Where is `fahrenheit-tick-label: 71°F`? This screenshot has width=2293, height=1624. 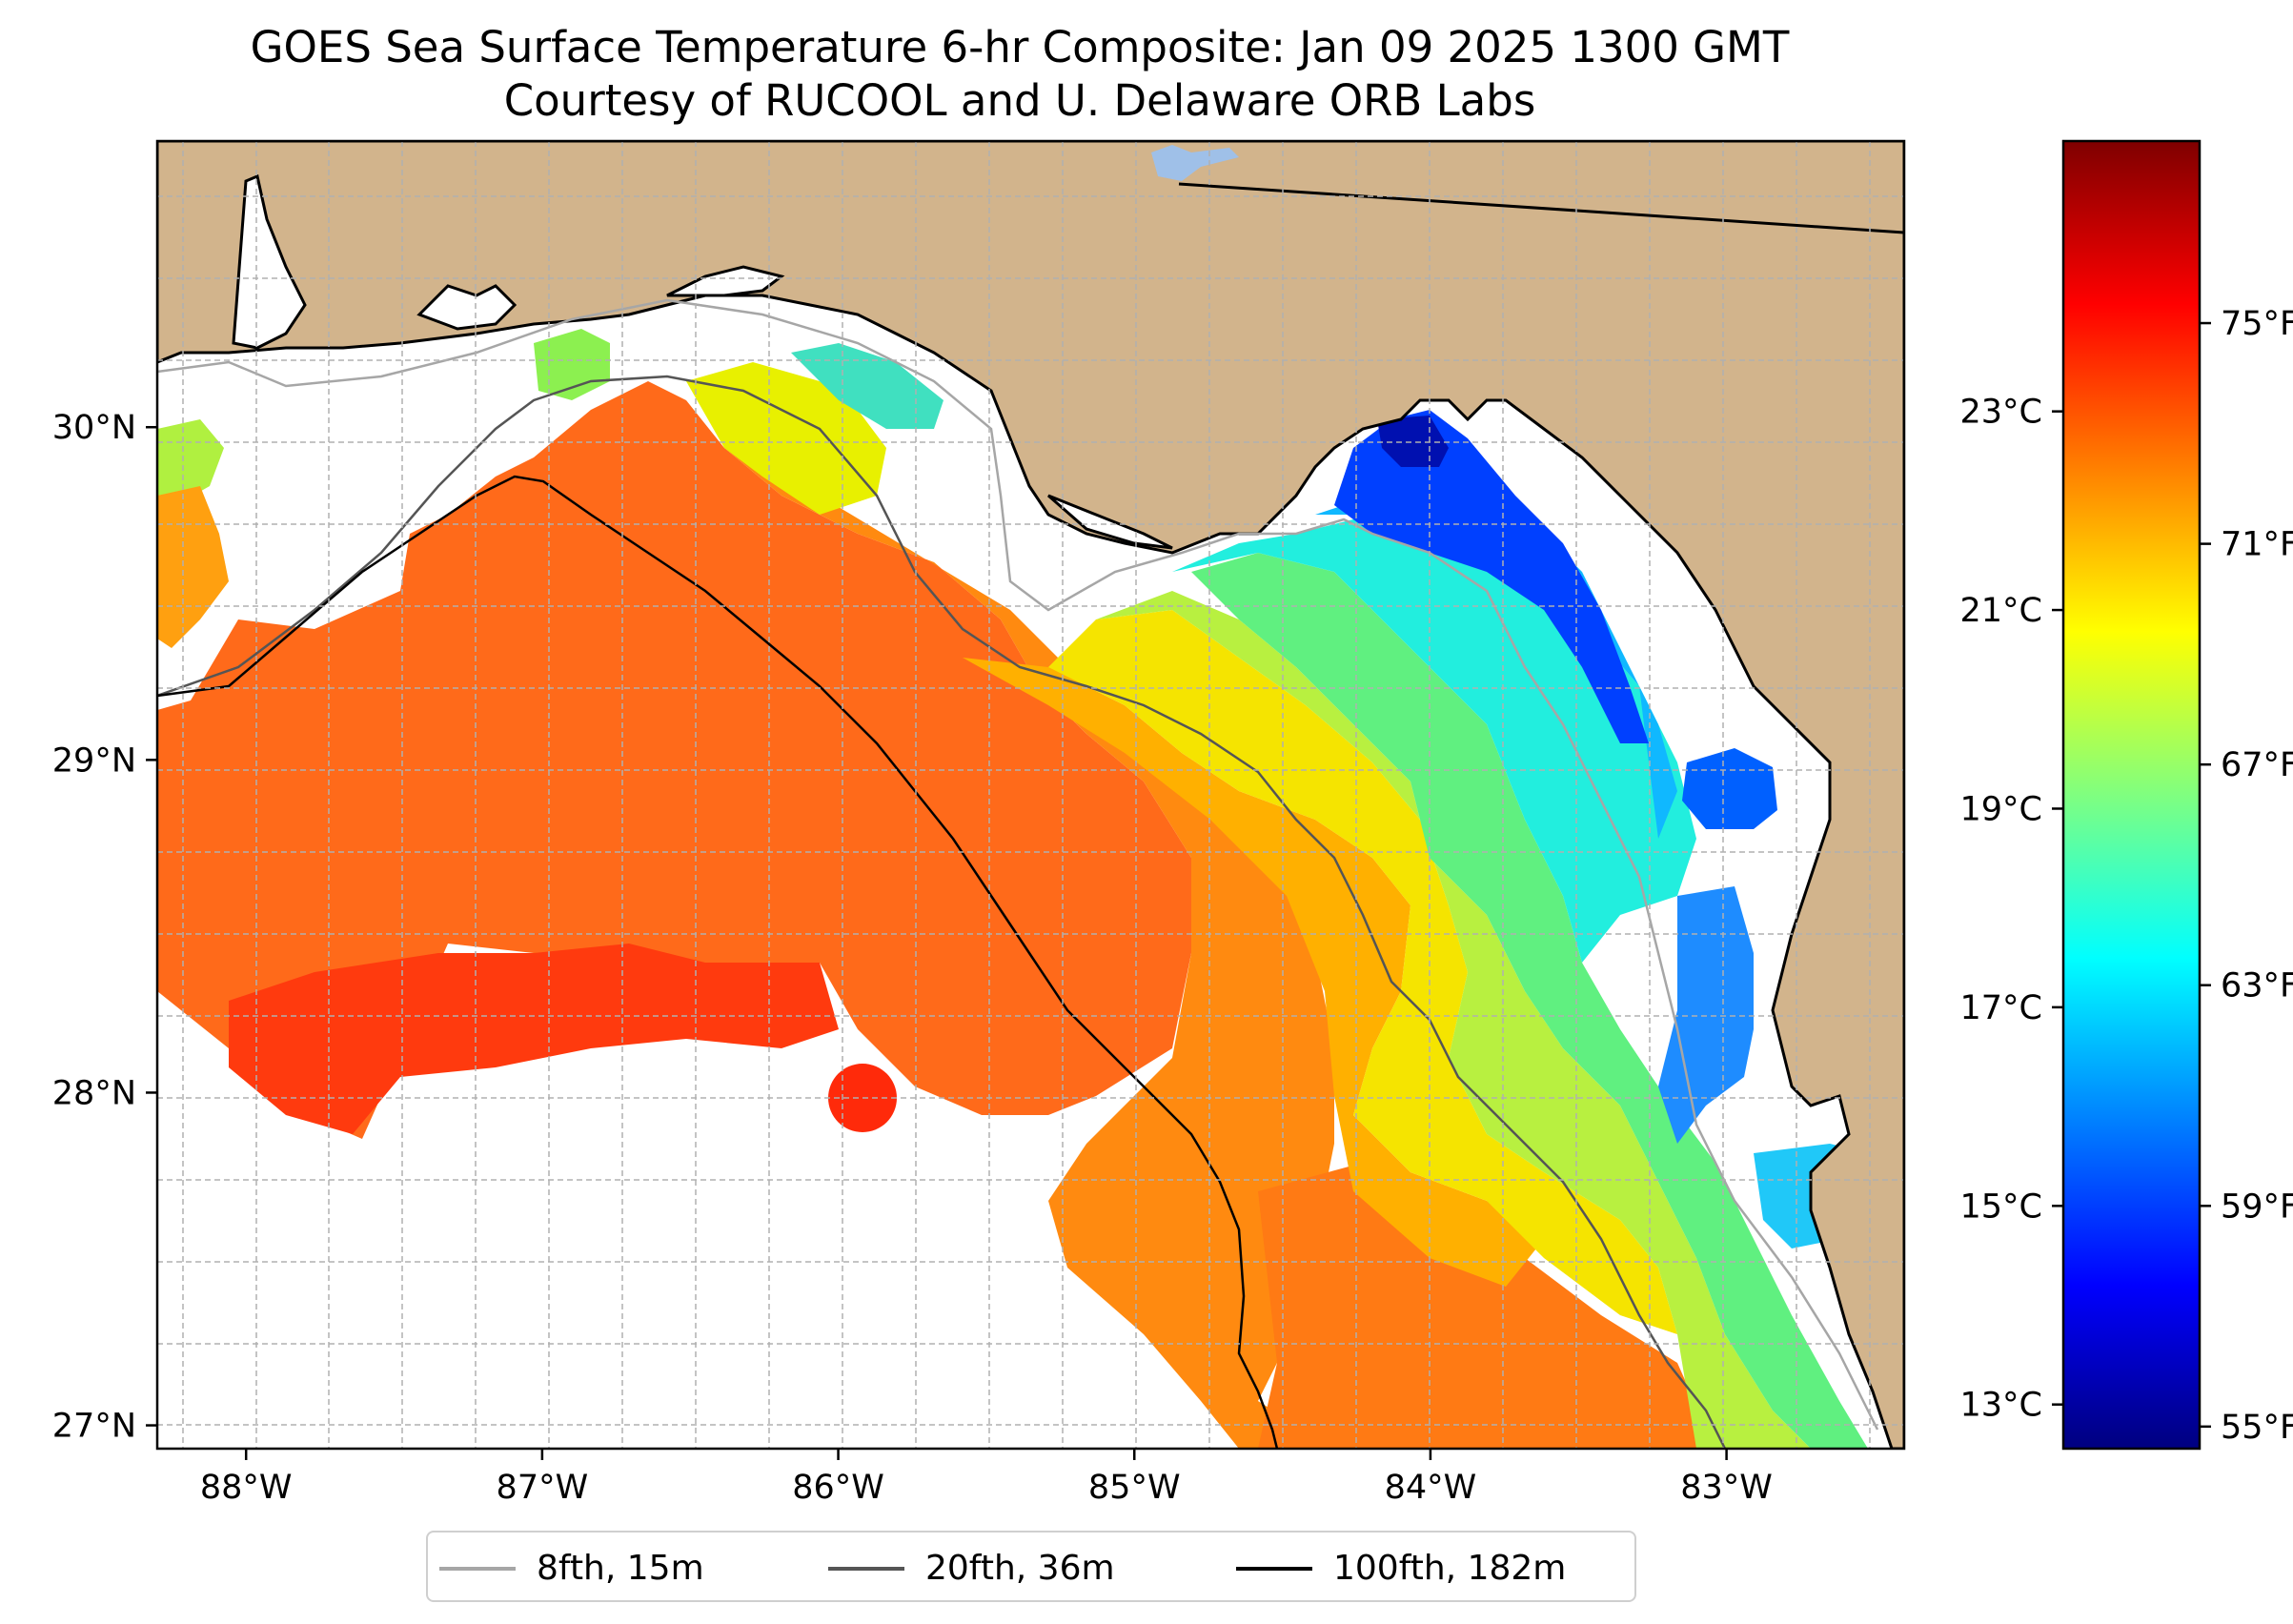
fahrenheit-tick-label: 71°F is located at coordinates (2257, 545).